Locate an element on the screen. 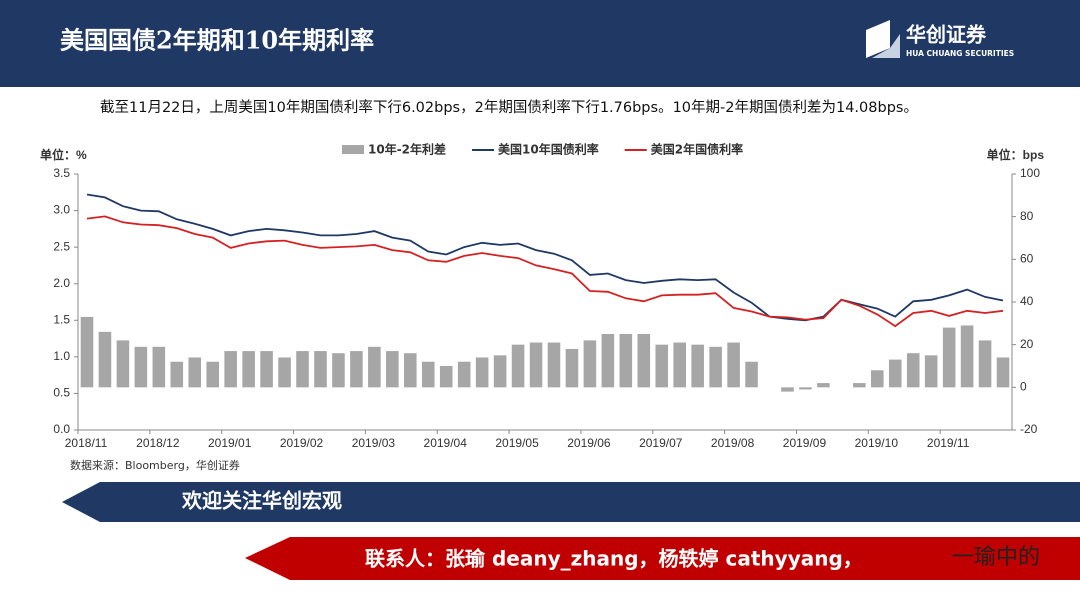 The width and height of the screenshot is (1080, 608). y2-tick-label: 100 is located at coordinates (1030, 173).